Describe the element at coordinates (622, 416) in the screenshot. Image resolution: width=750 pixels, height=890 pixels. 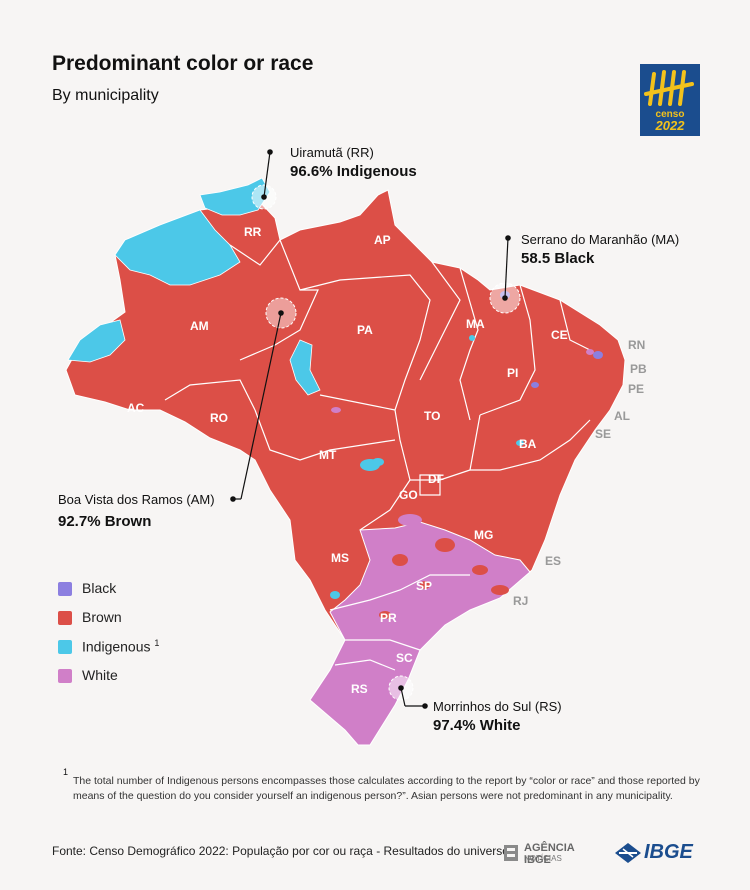
I see `state-label: AL` at that location.